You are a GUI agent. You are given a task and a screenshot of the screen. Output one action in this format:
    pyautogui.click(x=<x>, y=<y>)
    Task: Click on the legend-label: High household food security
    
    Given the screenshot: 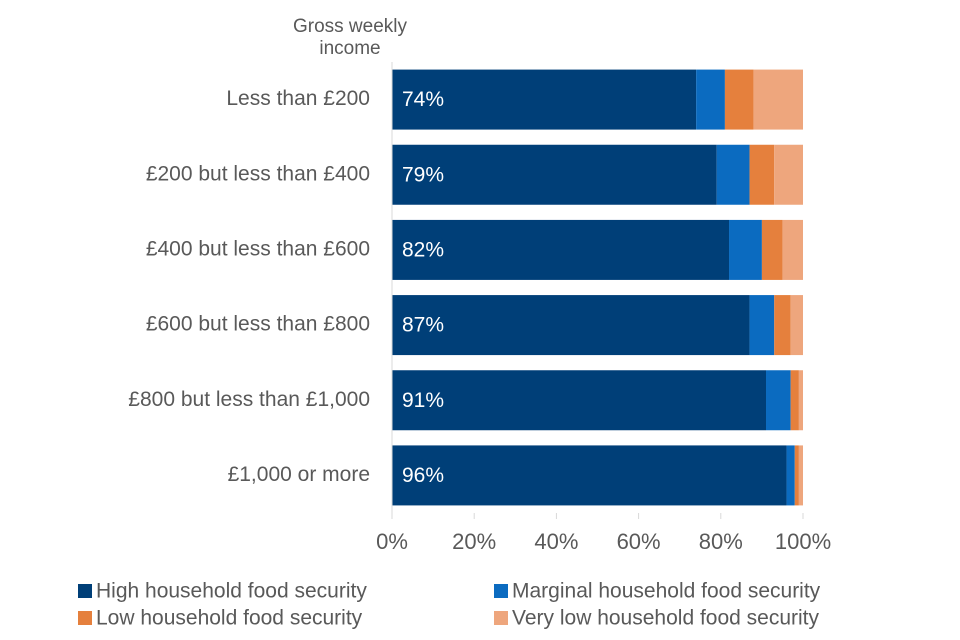 What is the action you would take?
    pyautogui.click(x=231, y=591)
    